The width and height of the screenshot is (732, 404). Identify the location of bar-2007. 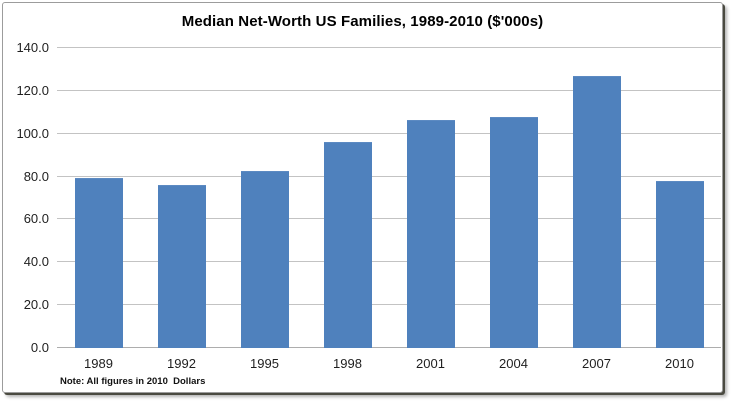
(597, 212).